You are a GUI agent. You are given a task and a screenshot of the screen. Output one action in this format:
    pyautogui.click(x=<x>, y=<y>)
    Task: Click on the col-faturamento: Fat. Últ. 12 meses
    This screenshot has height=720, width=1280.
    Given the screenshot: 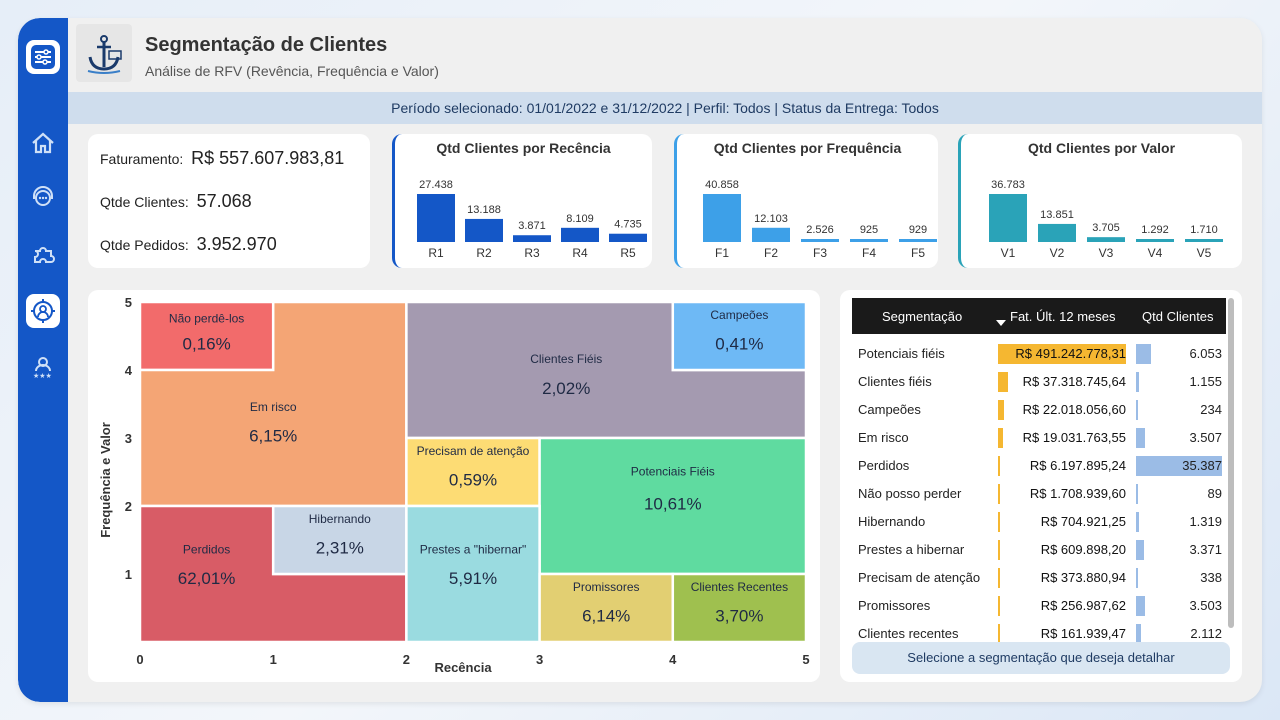 What is the action you would take?
    pyautogui.click(x=1063, y=316)
    